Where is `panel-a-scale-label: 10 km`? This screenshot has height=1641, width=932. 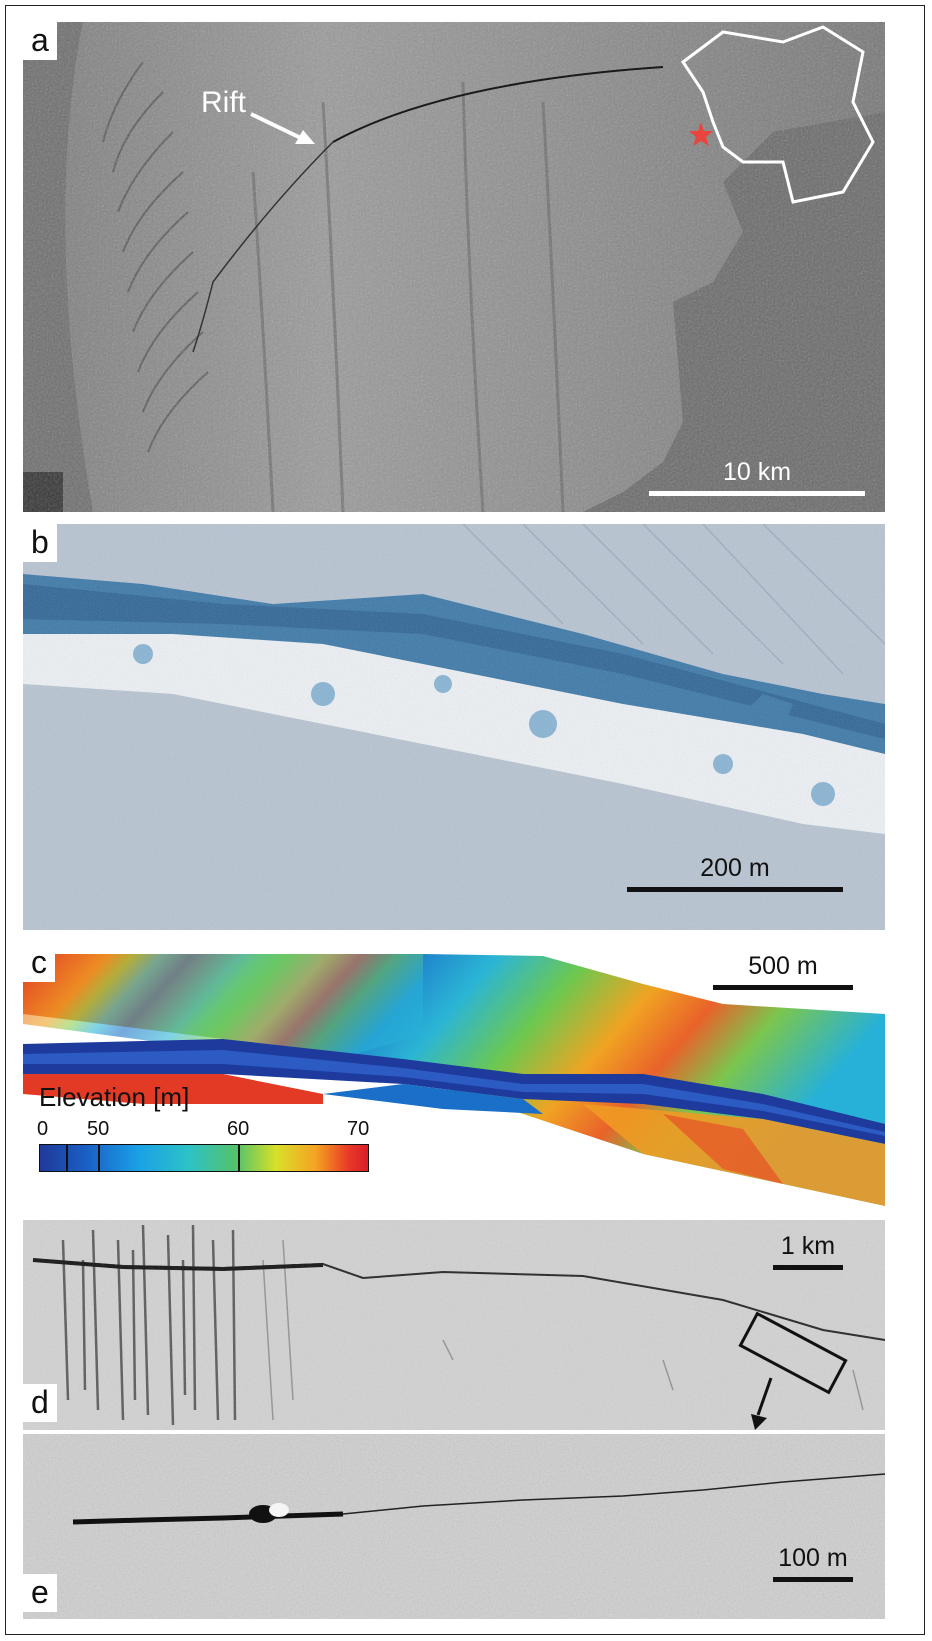 panel-a-scale-label: 10 km is located at coordinates (757, 472).